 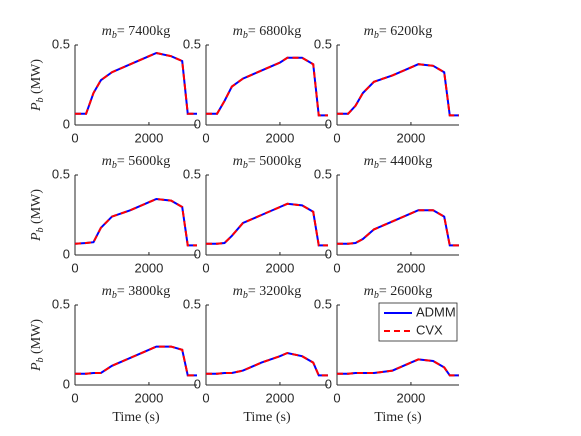 I want to click on subplot-title: mb= 6800kg, so click(x=267, y=32).